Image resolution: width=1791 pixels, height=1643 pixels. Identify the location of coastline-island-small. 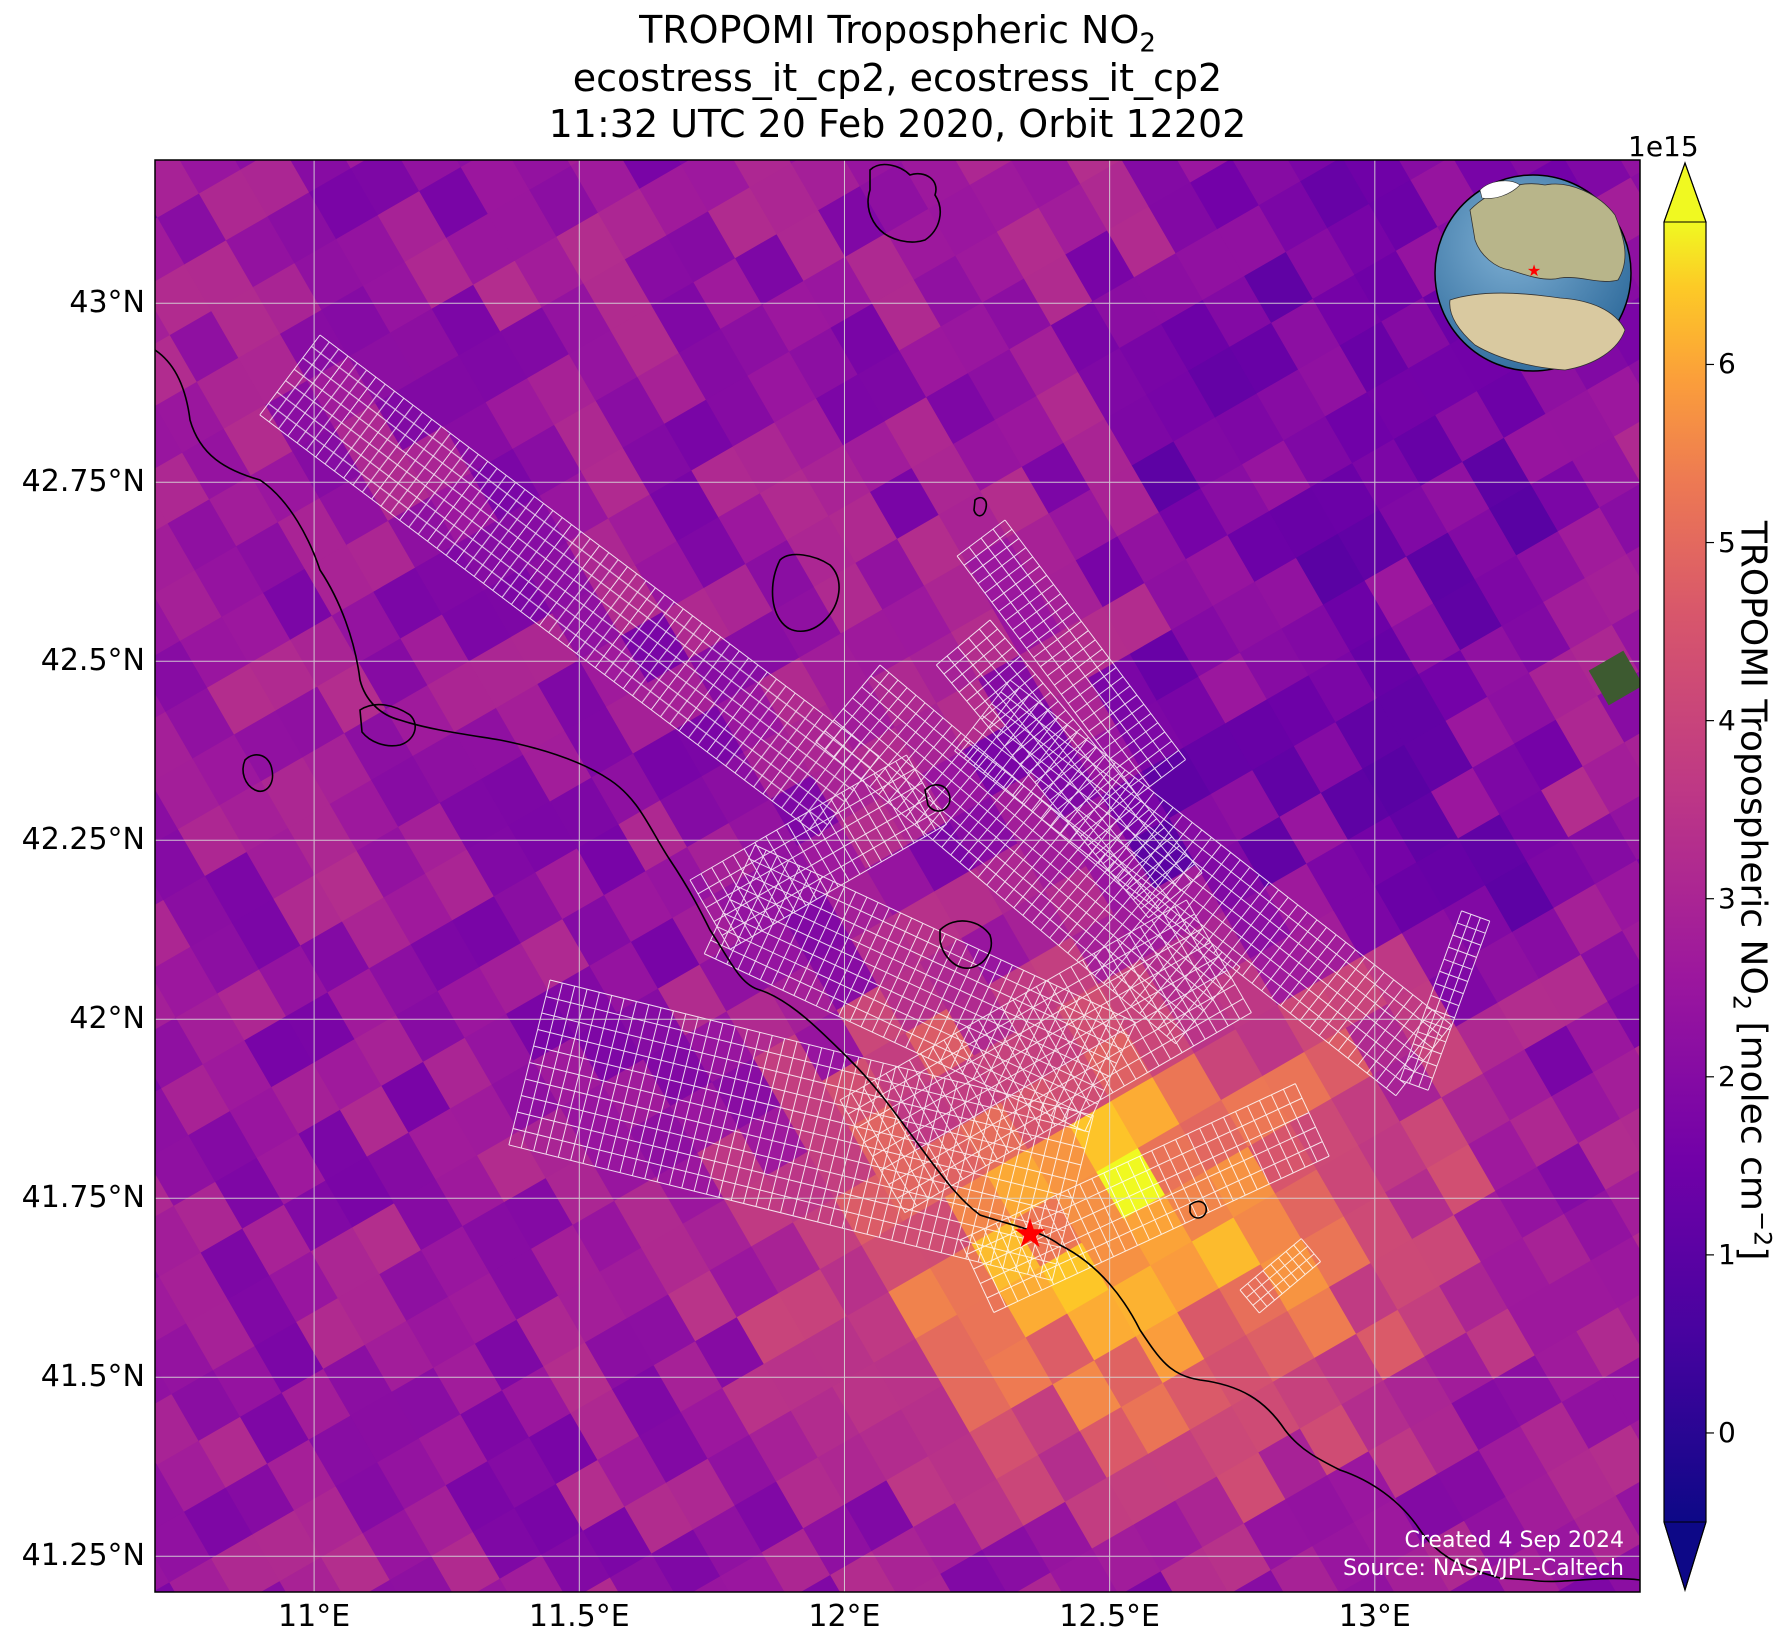
(258, 773).